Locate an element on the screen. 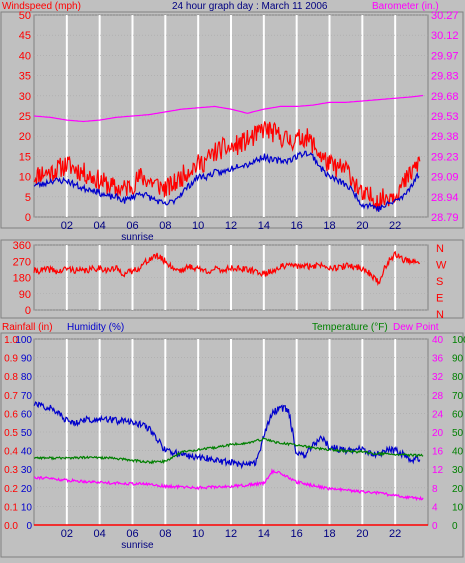  dewpoint-tick-label: 90 is located at coordinates (458, 359).